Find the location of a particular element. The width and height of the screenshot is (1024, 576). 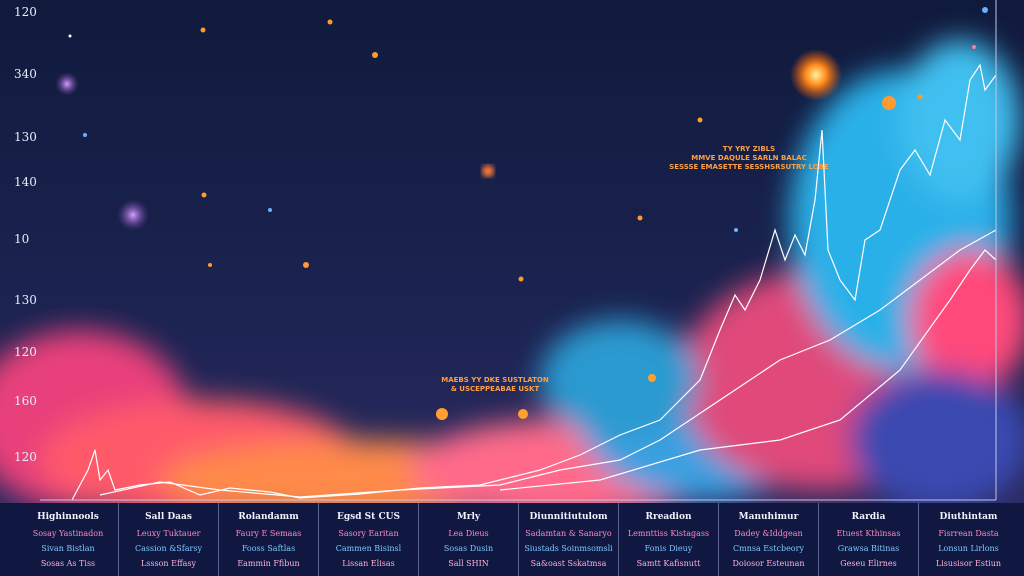

column-item: Lssson Effasy is located at coordinates (168, 563).